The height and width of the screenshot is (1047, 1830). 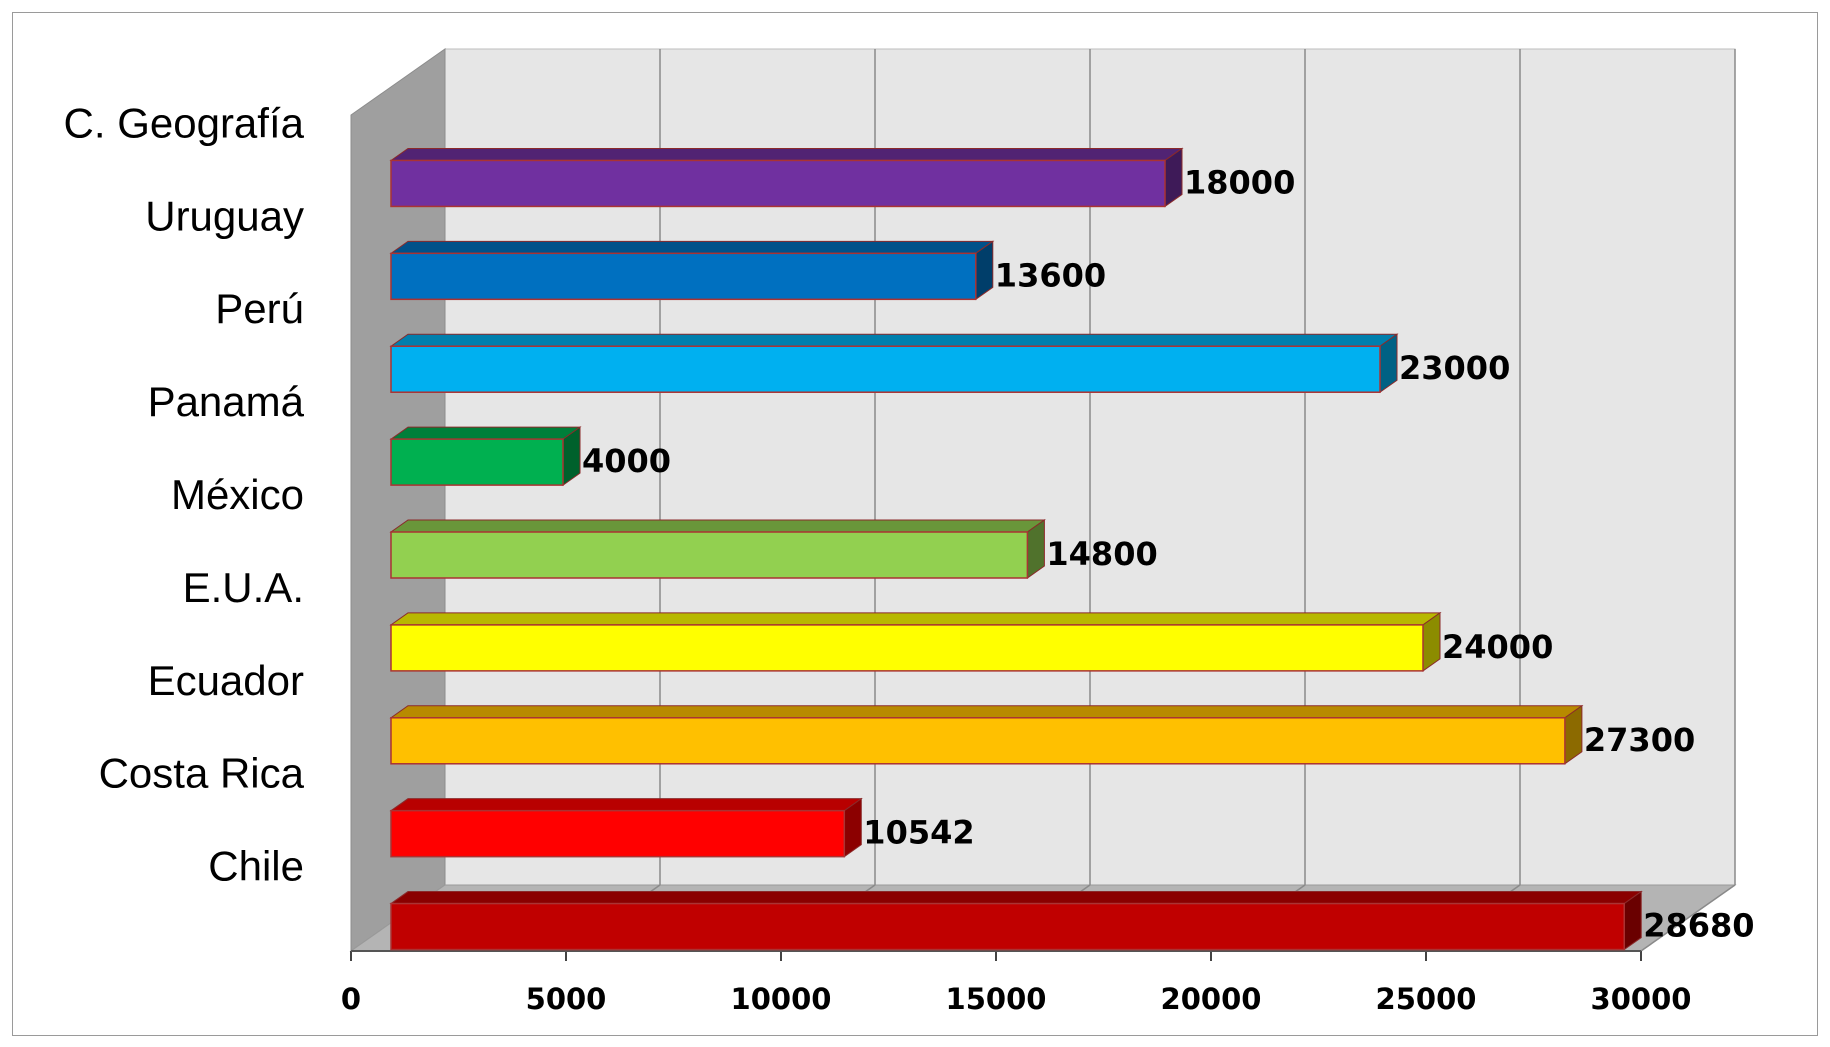 I want to click on bar-E.U.A., so click(x=907, y=648).